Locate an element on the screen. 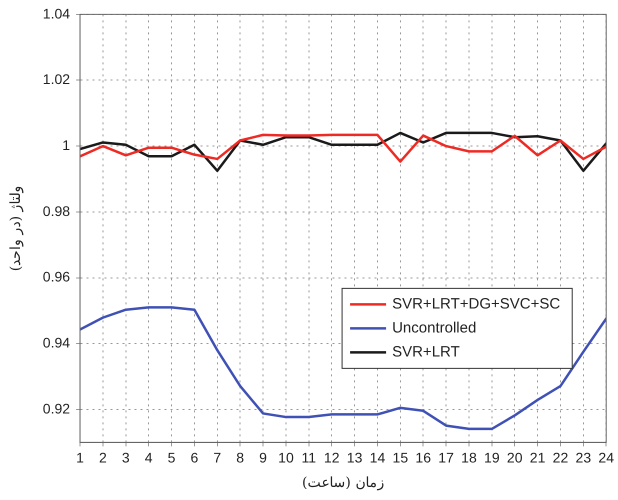  x-tick-label: 20 is located at coordinates (514, 458).